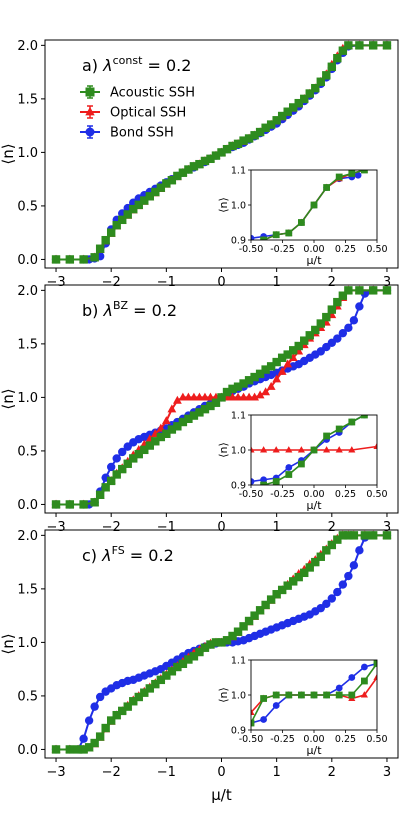 Image resolution: width=415 pixels, height=830 pixels. What do you see at coordinates (137, 93) in the screenshot?
I see `legend-entry-acoustic: Acoustic SSH` at bounding box center [137, 93].